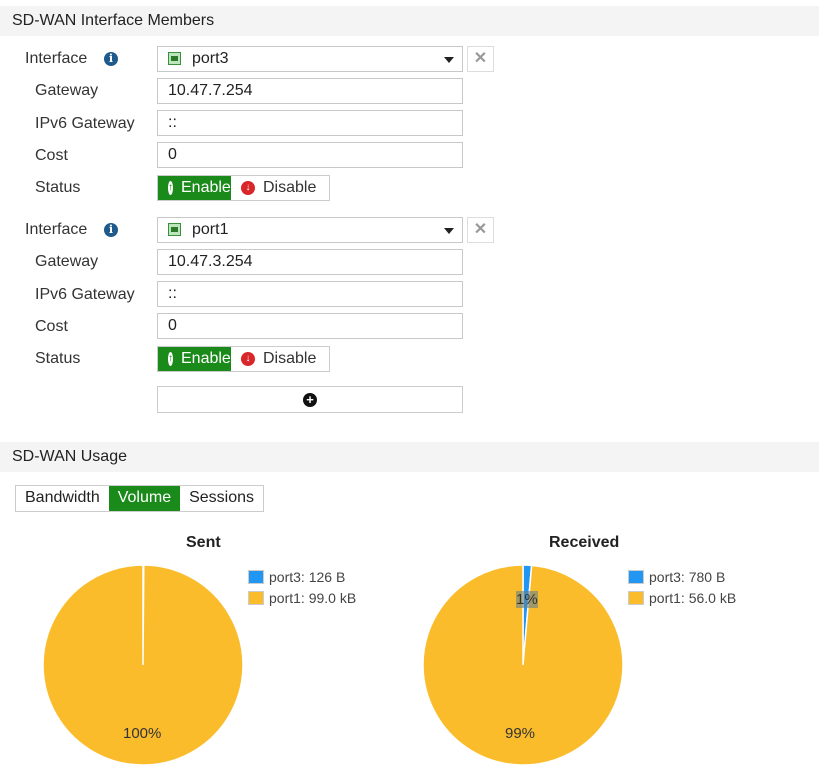 The image size is (819, 783). What do you see at coordinates (310, 262) in the screenshot?
I see `gateway-input: 10.47.3.254` at bounding box center [310, 262].